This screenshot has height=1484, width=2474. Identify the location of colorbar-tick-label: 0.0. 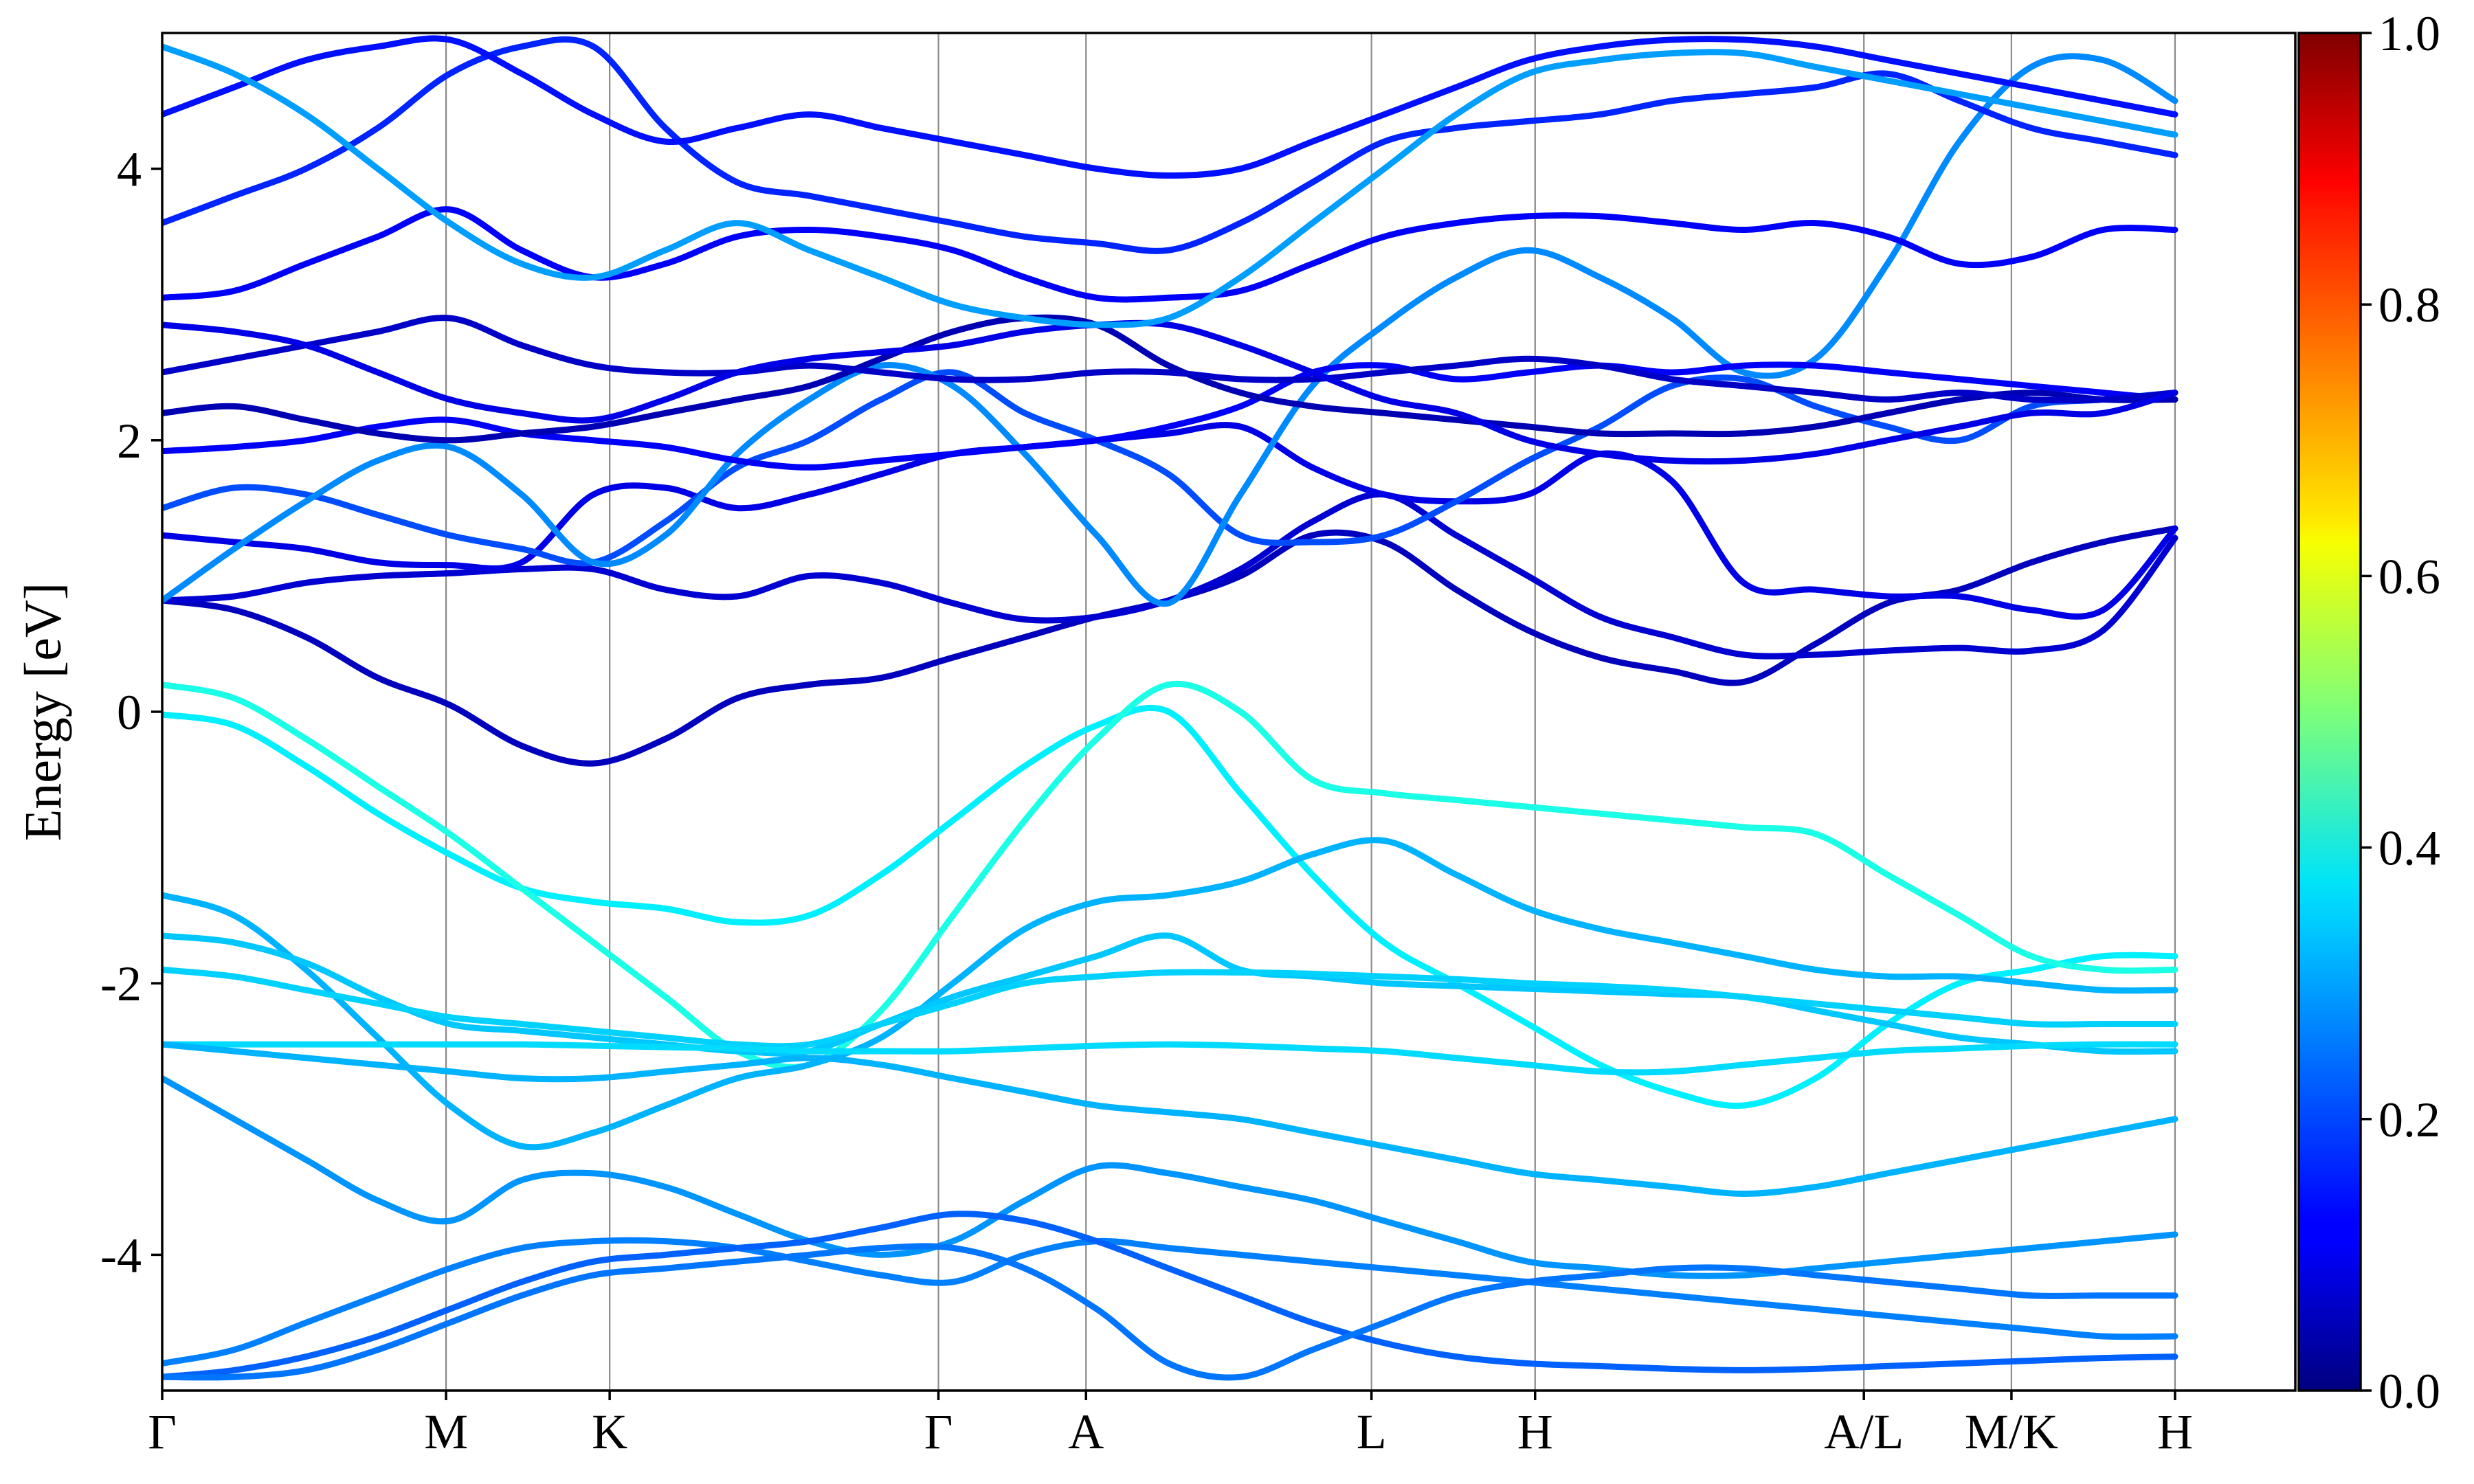
(2409, 1391).